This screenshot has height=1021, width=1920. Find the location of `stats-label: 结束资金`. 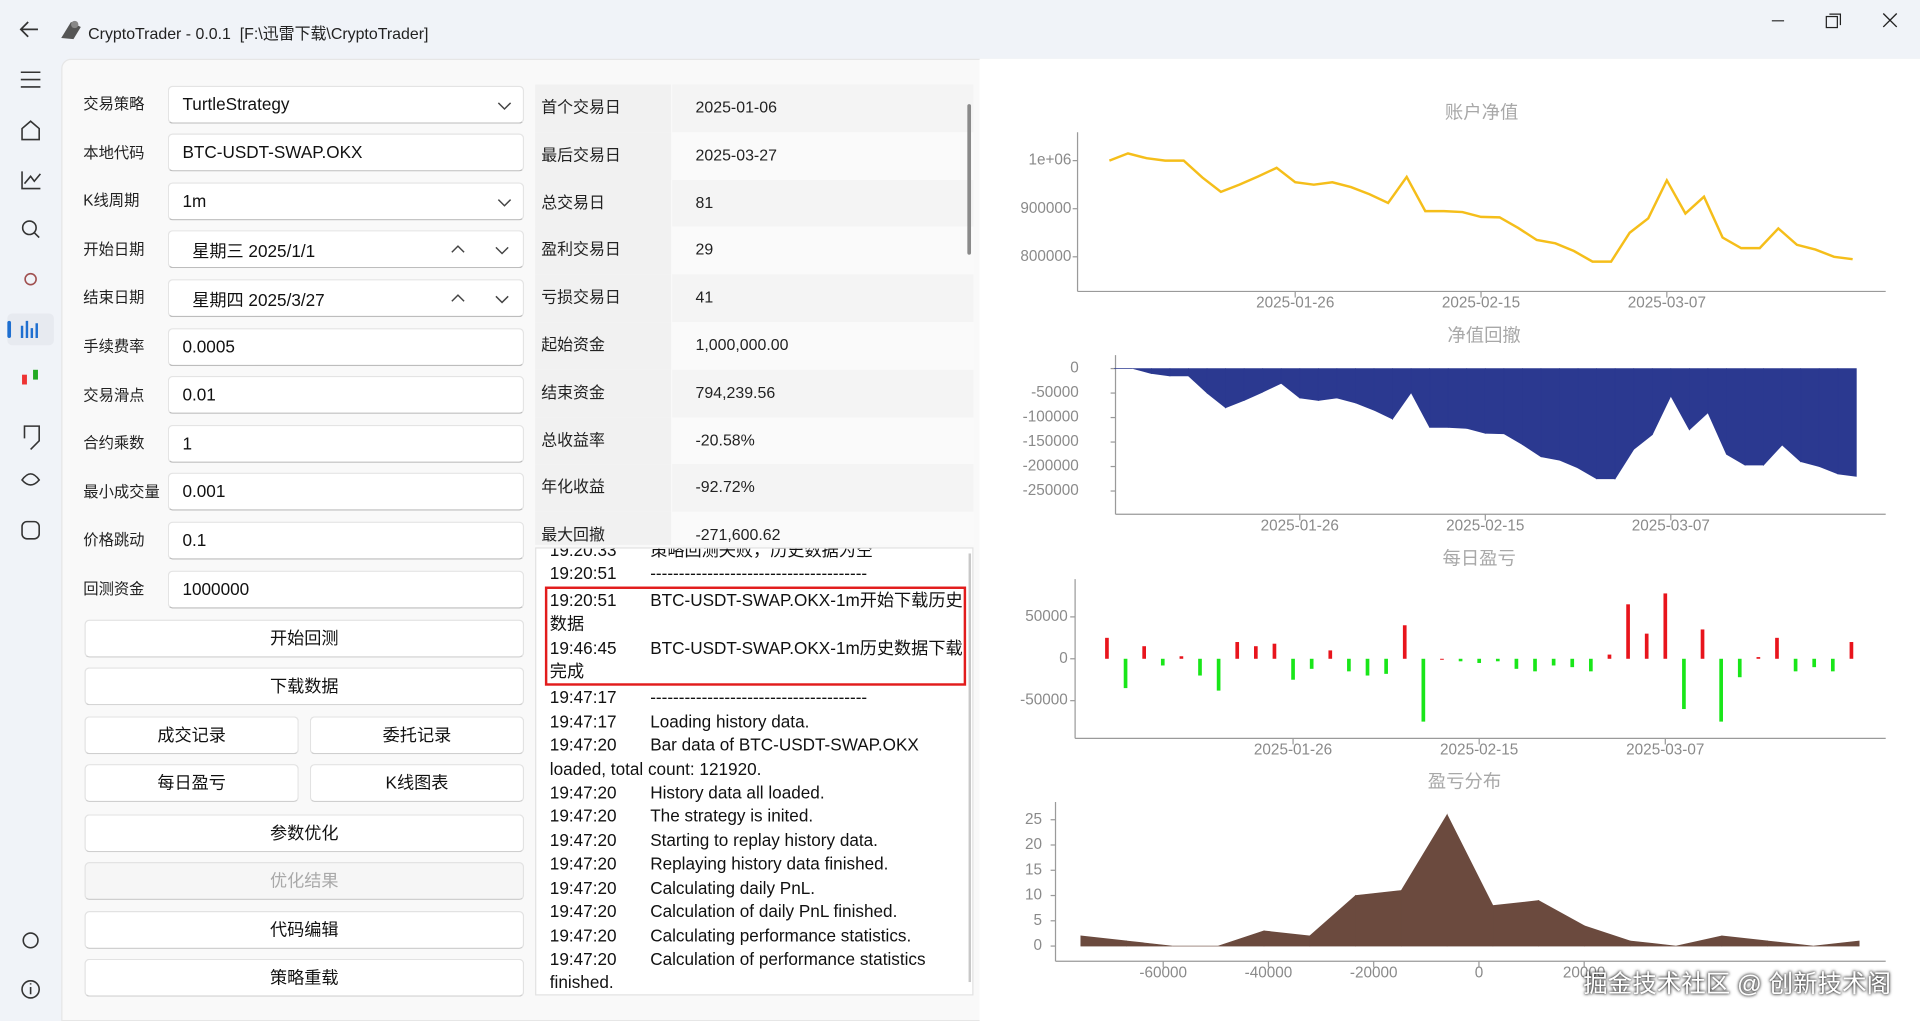

stats-label: 结束资金 is located at coordinates (603, 393).